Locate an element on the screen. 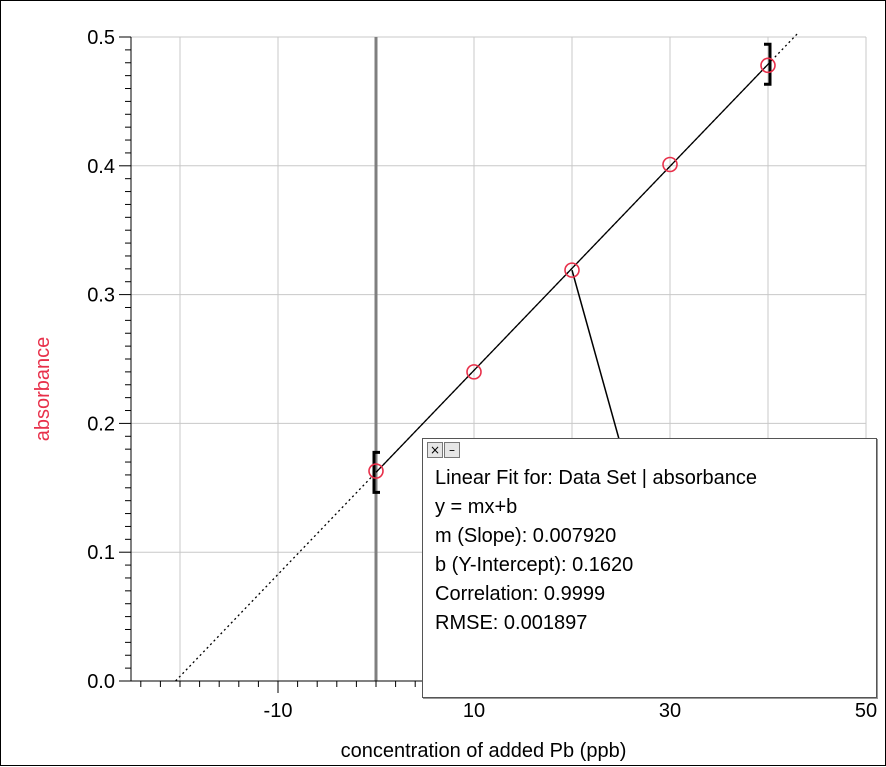 The width and height of the screenshot is (886, 767). close-icon: × is located at coordinates (435, 450).